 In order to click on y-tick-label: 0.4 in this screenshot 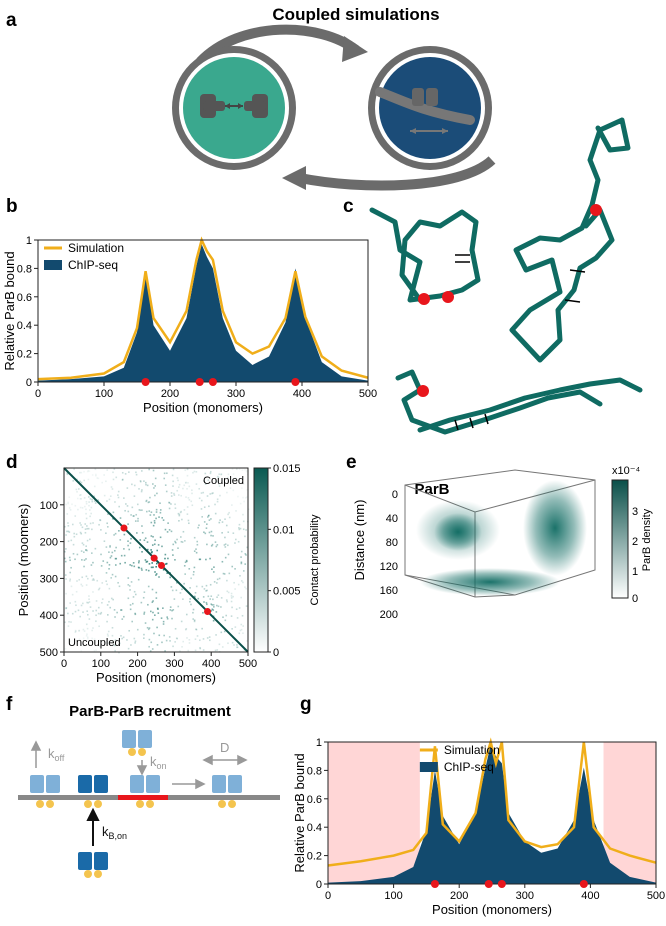, I will do `click(314, 828)`.